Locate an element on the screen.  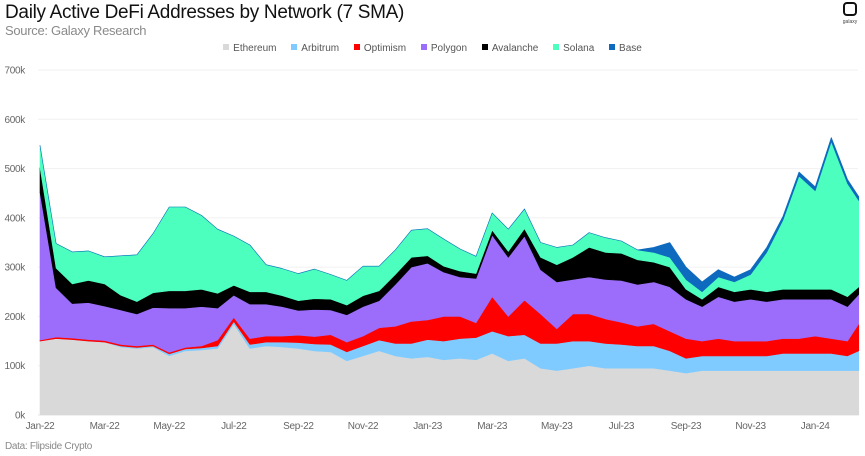
legend-label: Optimism is located at coordinates (385, 48).